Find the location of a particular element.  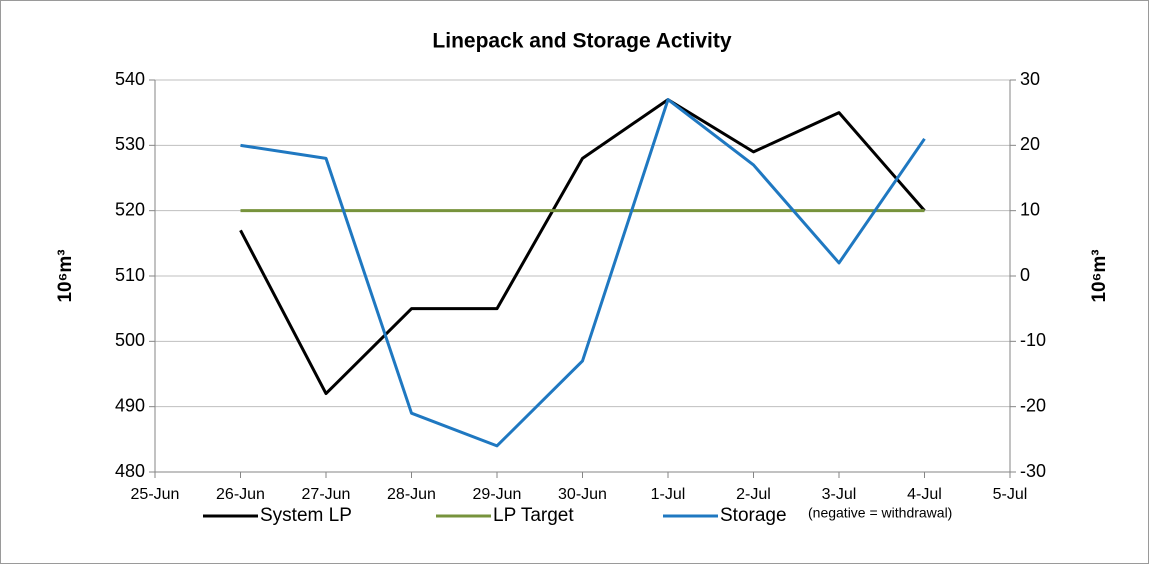

y-tick-label: 480 is located at coordinates (130, 471).